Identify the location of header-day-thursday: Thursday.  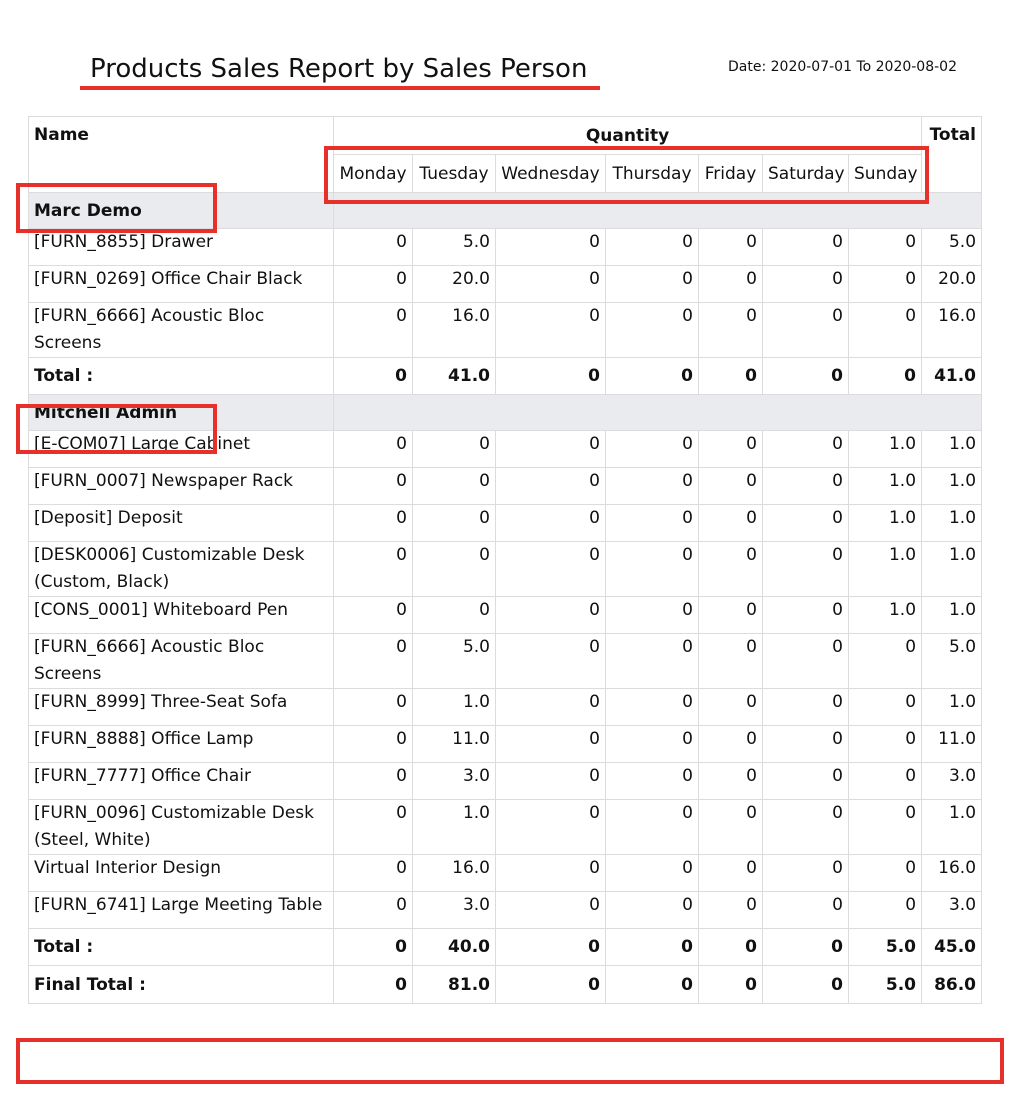
(652, 173).